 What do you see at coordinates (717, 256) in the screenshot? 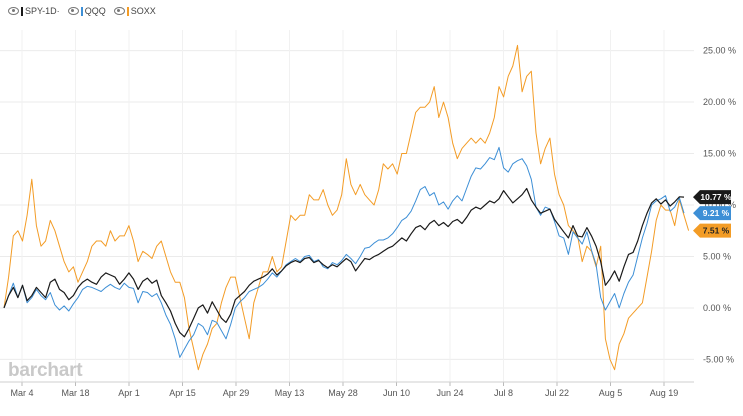
I see `y-tick-label: 5.00 %` at bounding box center [717, 256].